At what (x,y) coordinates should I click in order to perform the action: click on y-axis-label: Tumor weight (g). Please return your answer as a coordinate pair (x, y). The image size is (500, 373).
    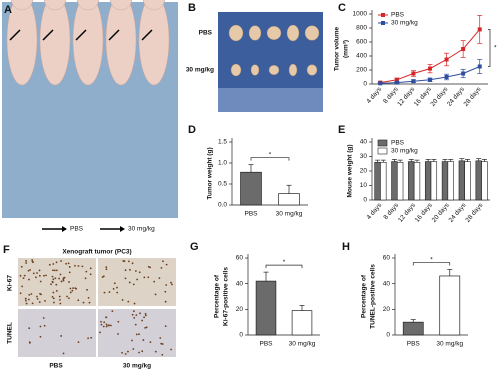
    Looking at the image, I should click on (210, 173).